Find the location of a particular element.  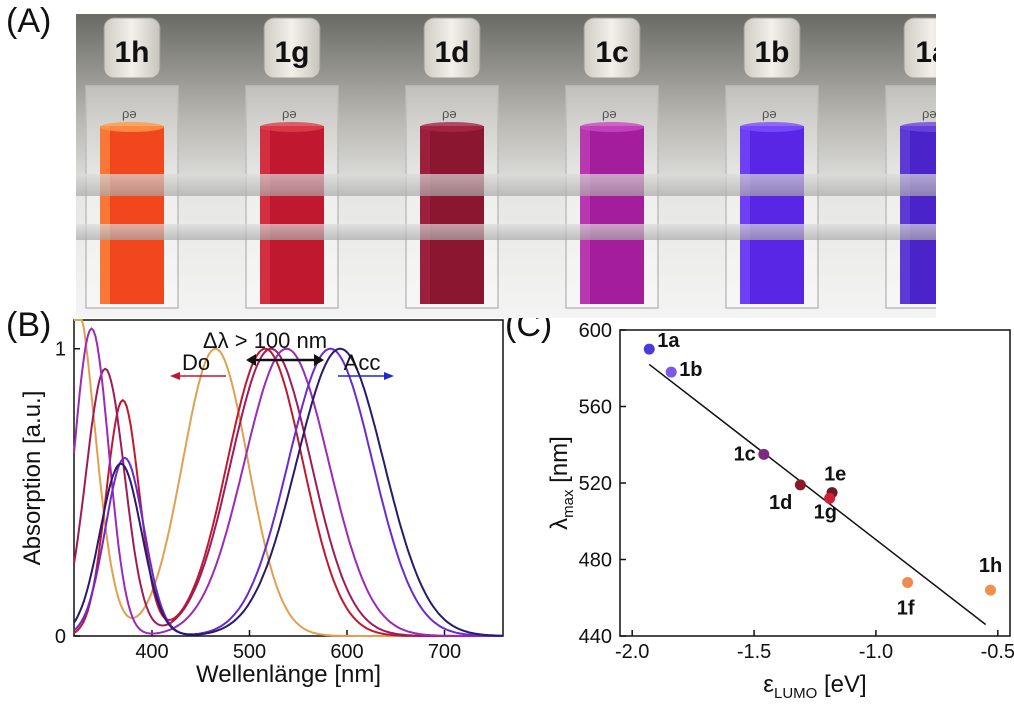

point-1g is located at coordinates (830, 498).